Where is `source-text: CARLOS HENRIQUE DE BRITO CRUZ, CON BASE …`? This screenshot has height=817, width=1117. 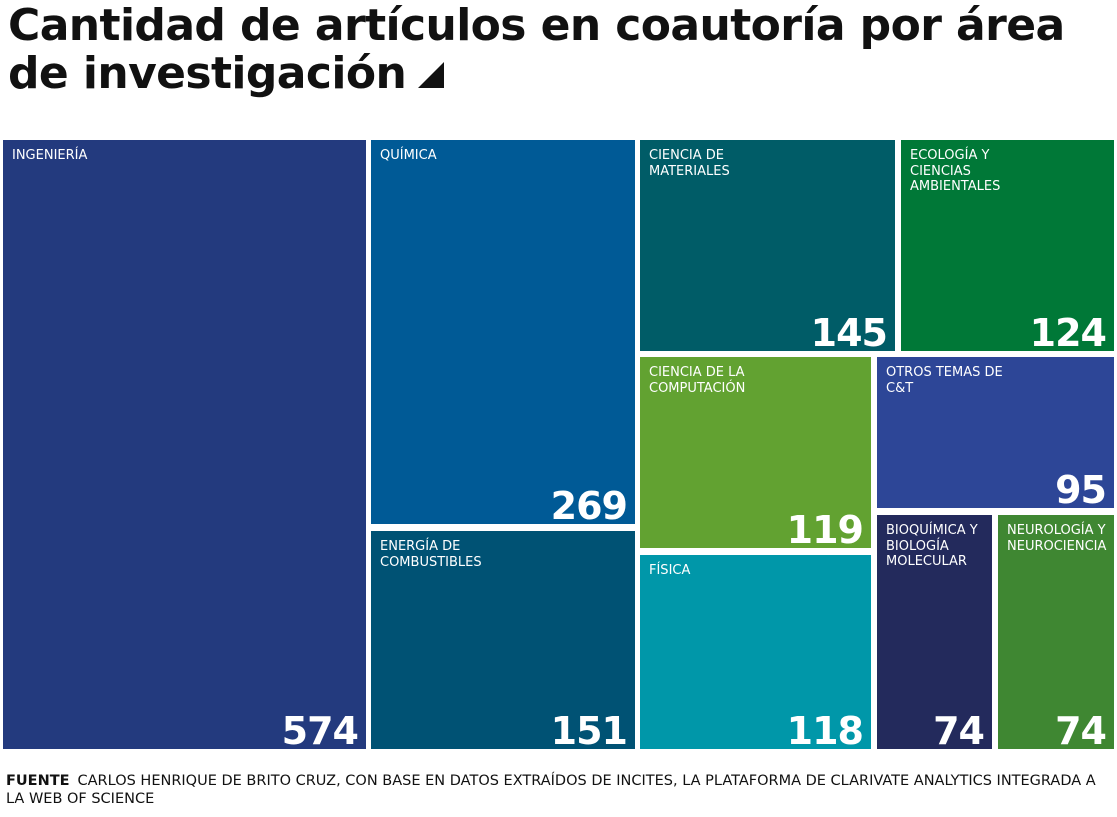 source-text: CARLOS HENRIQUE DE BRITO CRUZ, CON BASE … is located at coordinates (551, 790).